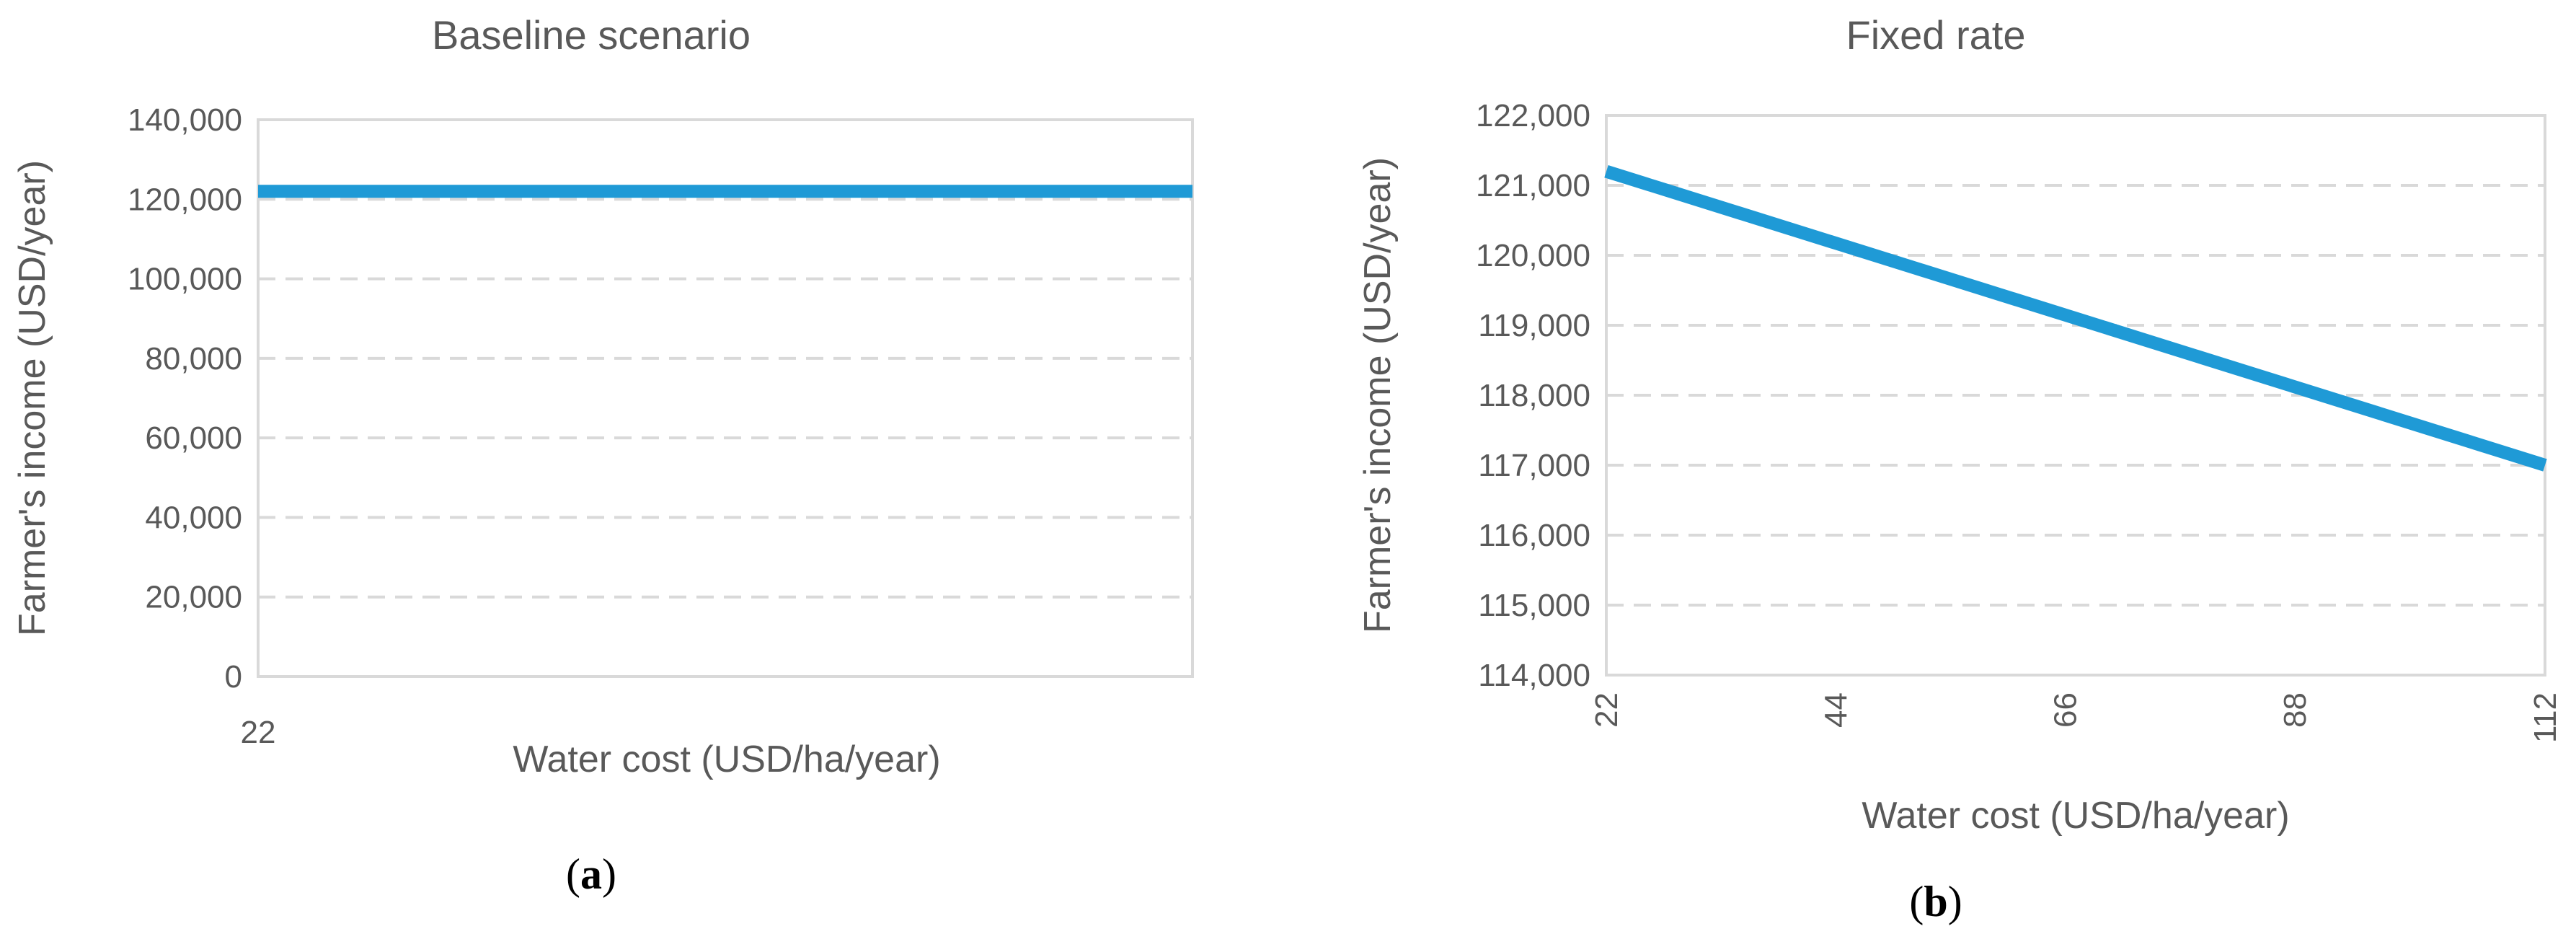 The width and height of the screenshot is (2576, 934). I want to click on chart-a-y-tick: 100,000, so click(185, 279).